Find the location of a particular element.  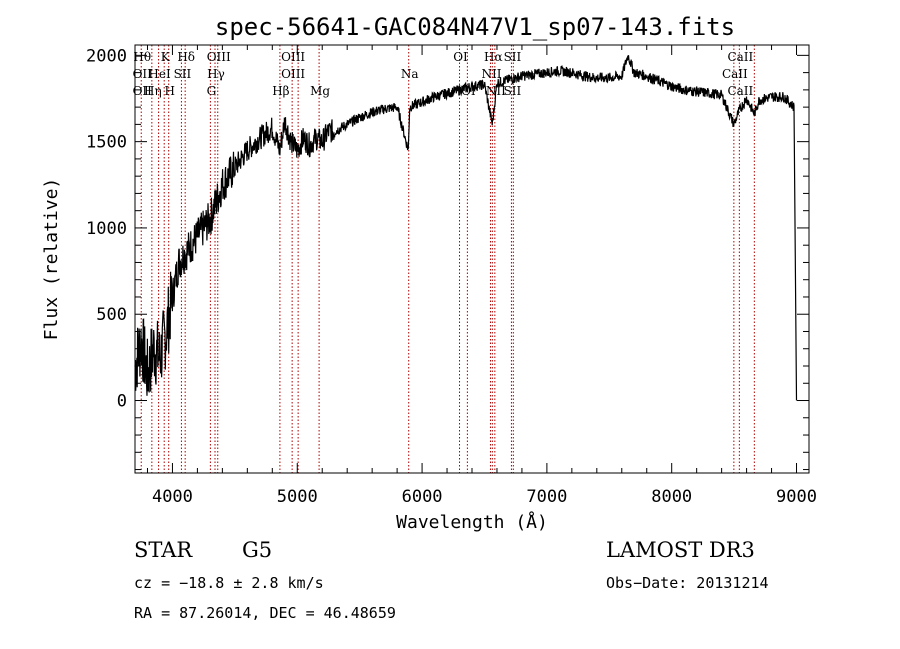

line-marker-label: Na is located at coordinates (410, 74).